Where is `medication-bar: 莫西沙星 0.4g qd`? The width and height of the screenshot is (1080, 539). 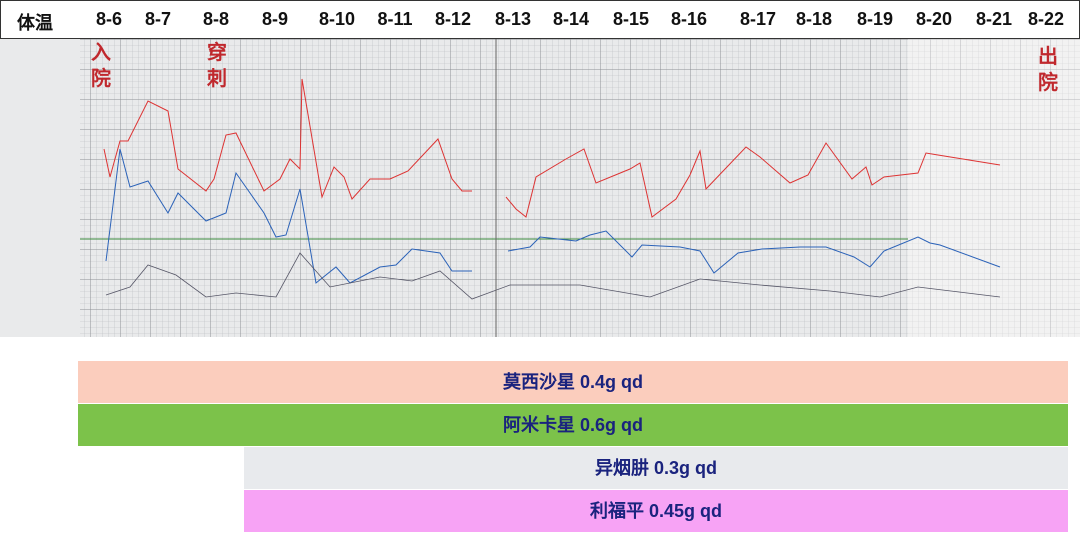 medication-bar: 莫西沙星 0.4g qd is located at coordinates (573, 382).